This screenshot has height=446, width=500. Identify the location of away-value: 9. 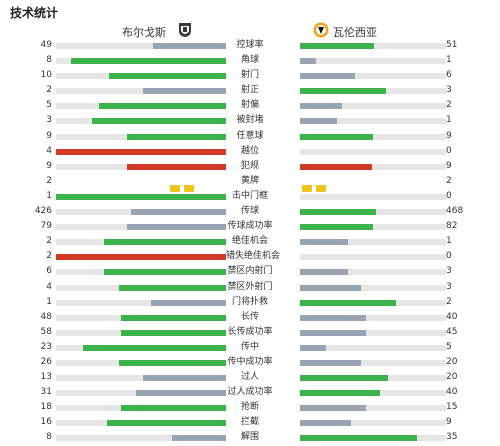
(449, 135).